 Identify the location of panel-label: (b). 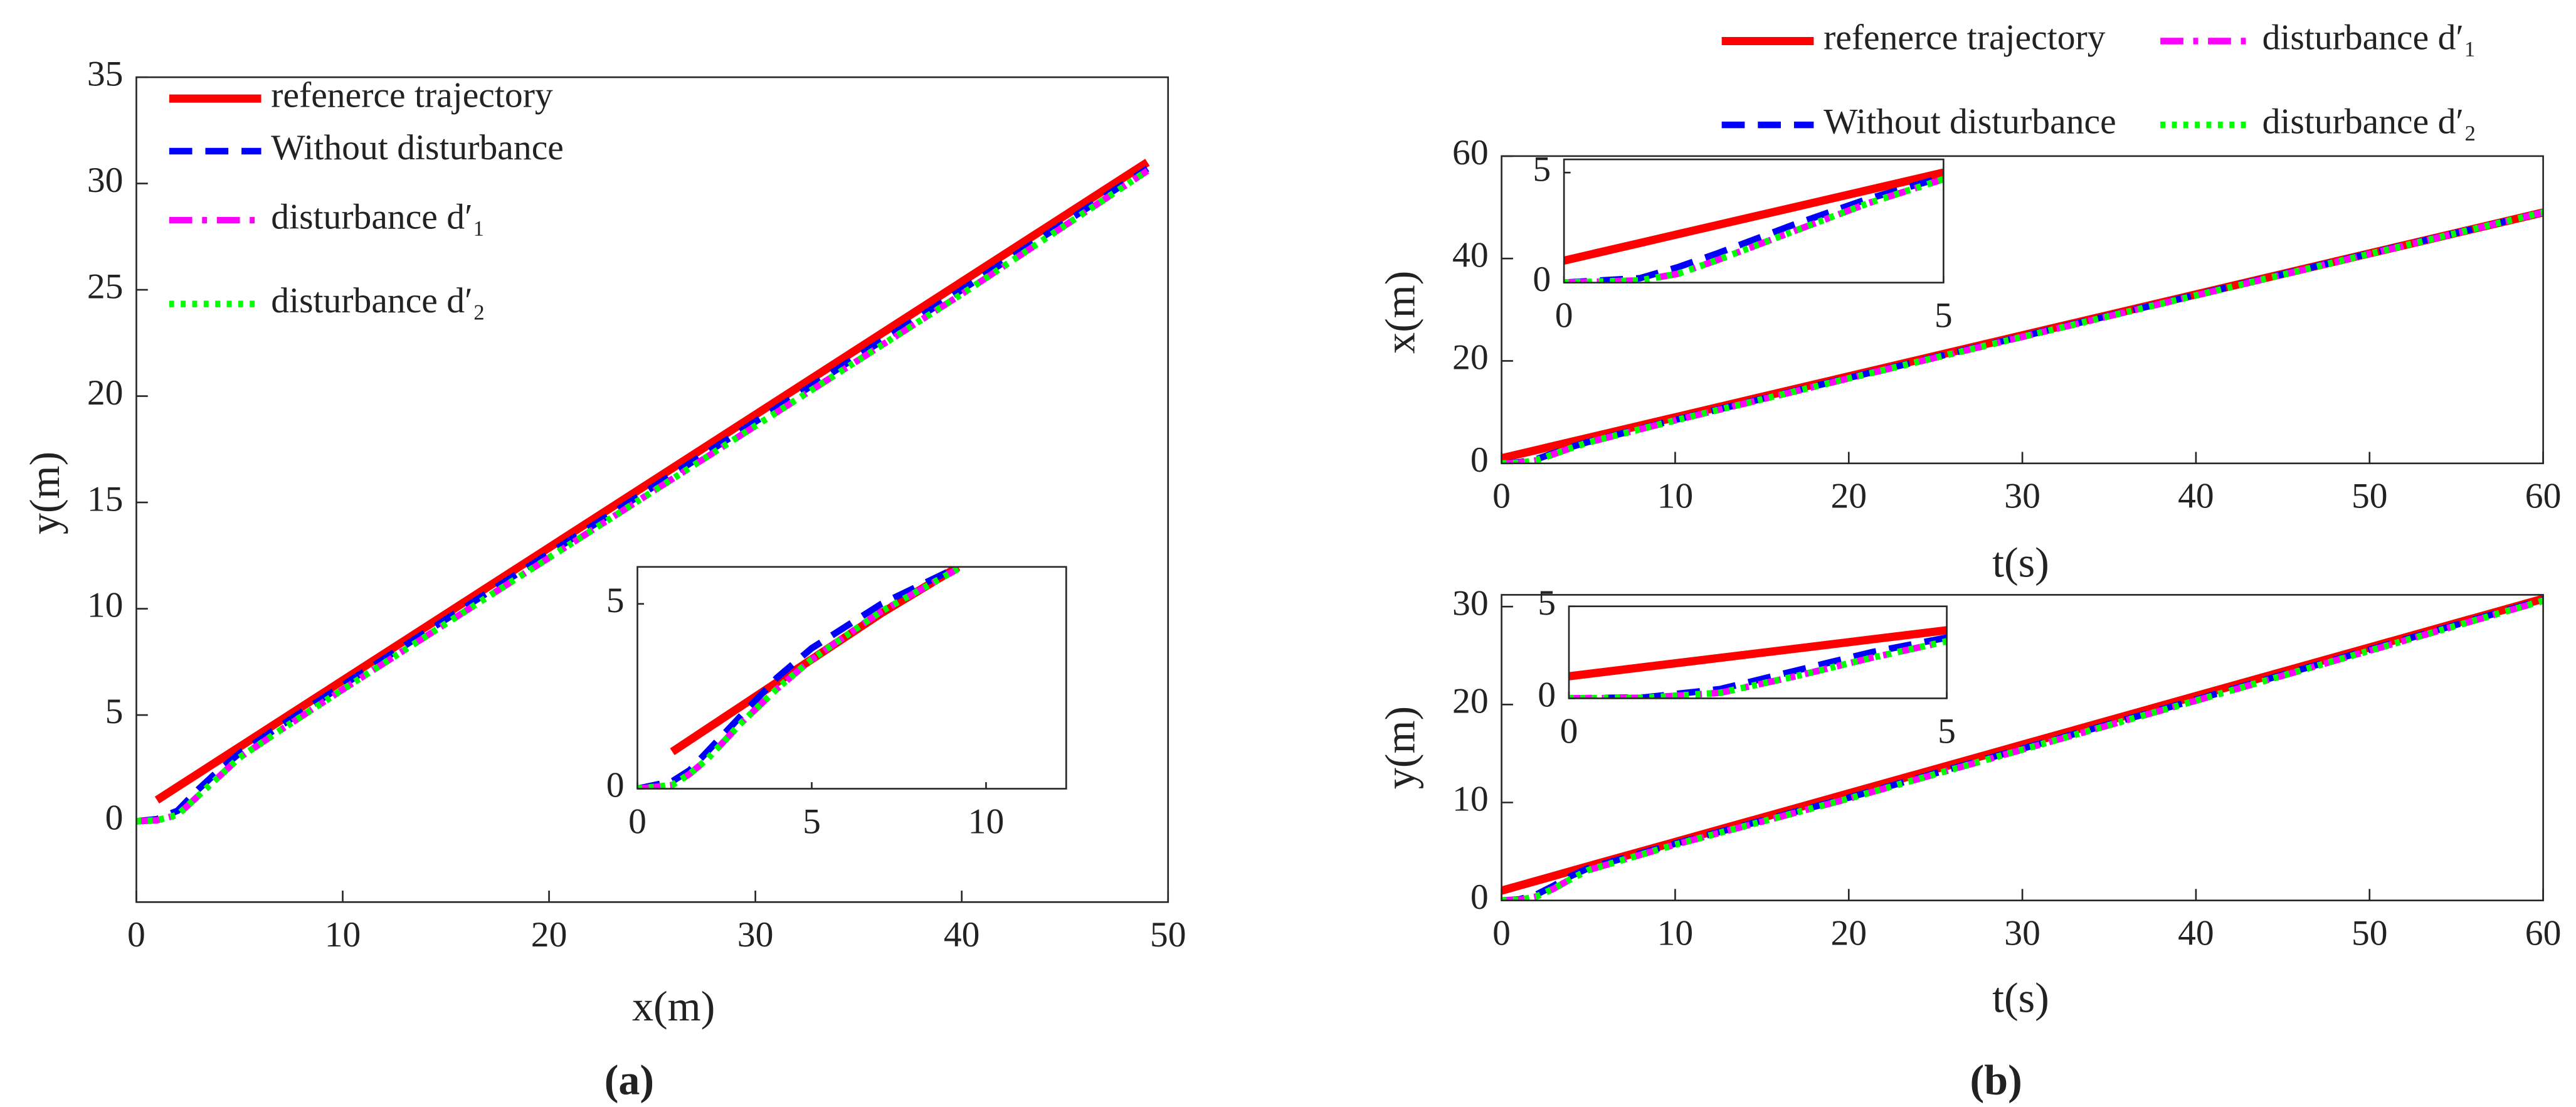
(1996, 1080).